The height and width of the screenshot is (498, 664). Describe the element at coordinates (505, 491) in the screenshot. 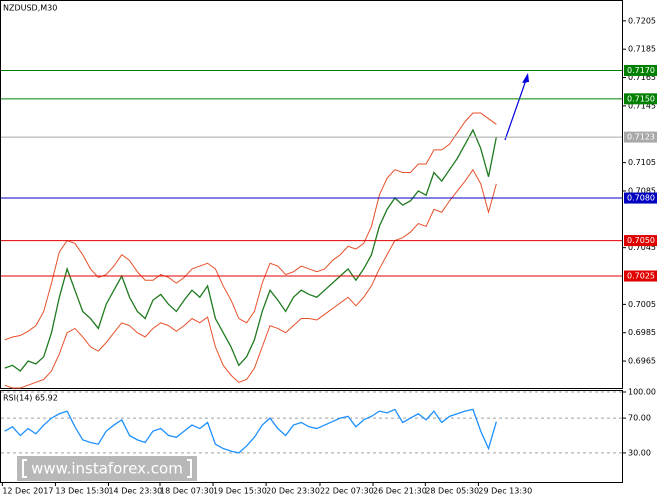

I see `x-tick-label: 29 Dec 13:30` at that location.